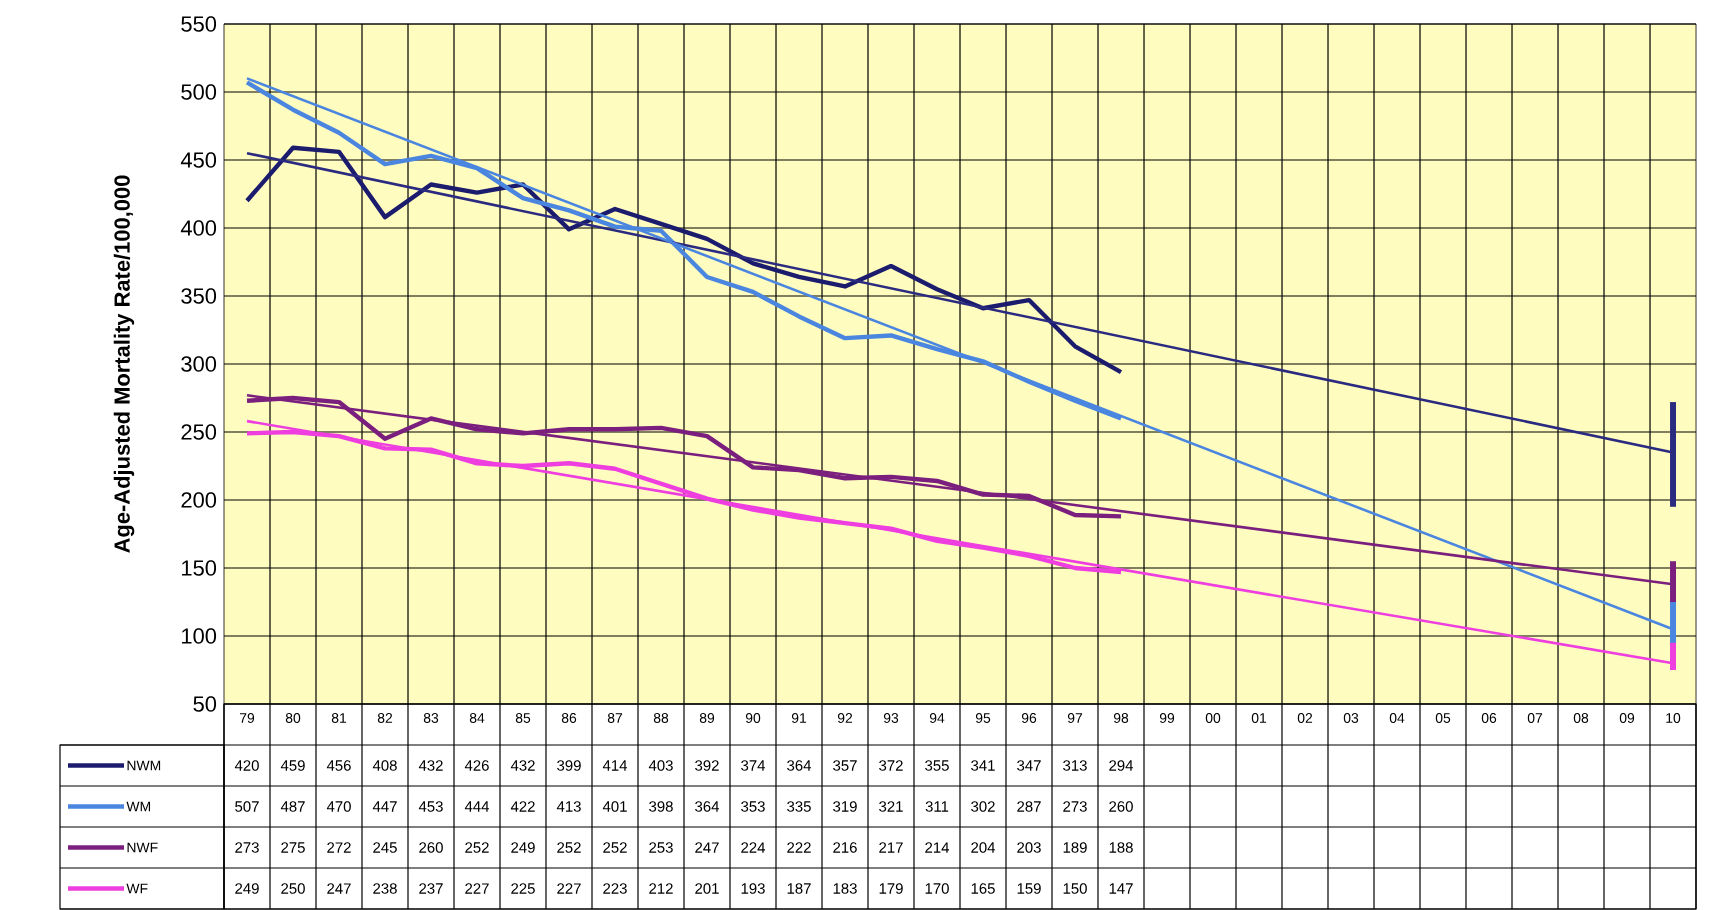 The image size is (1722, 910). I want to click on data-label: 302, so click(983, 806).